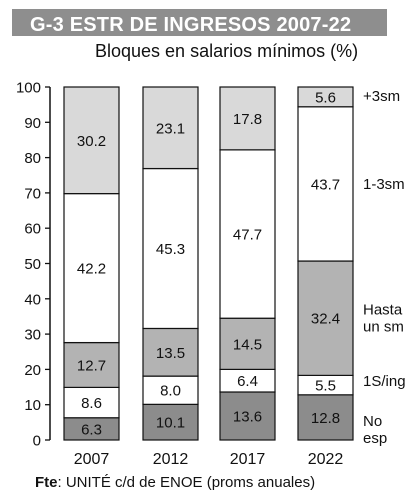 This screenshot has height=500, width=414. I want to click on legend-label-line: 1-3sm, so click(384, 184).